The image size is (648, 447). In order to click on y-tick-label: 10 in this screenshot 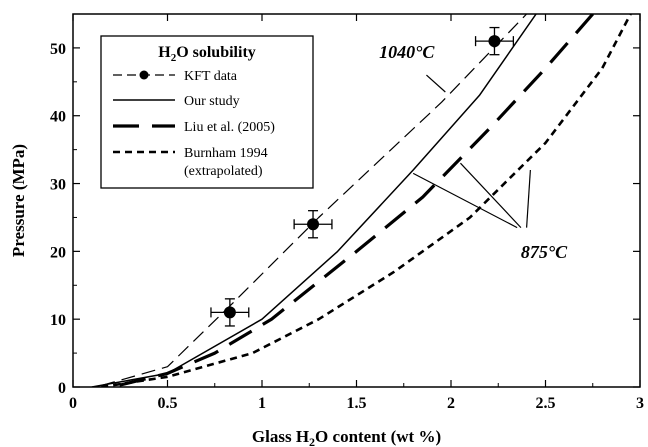, I will do `click(58, 320)`.